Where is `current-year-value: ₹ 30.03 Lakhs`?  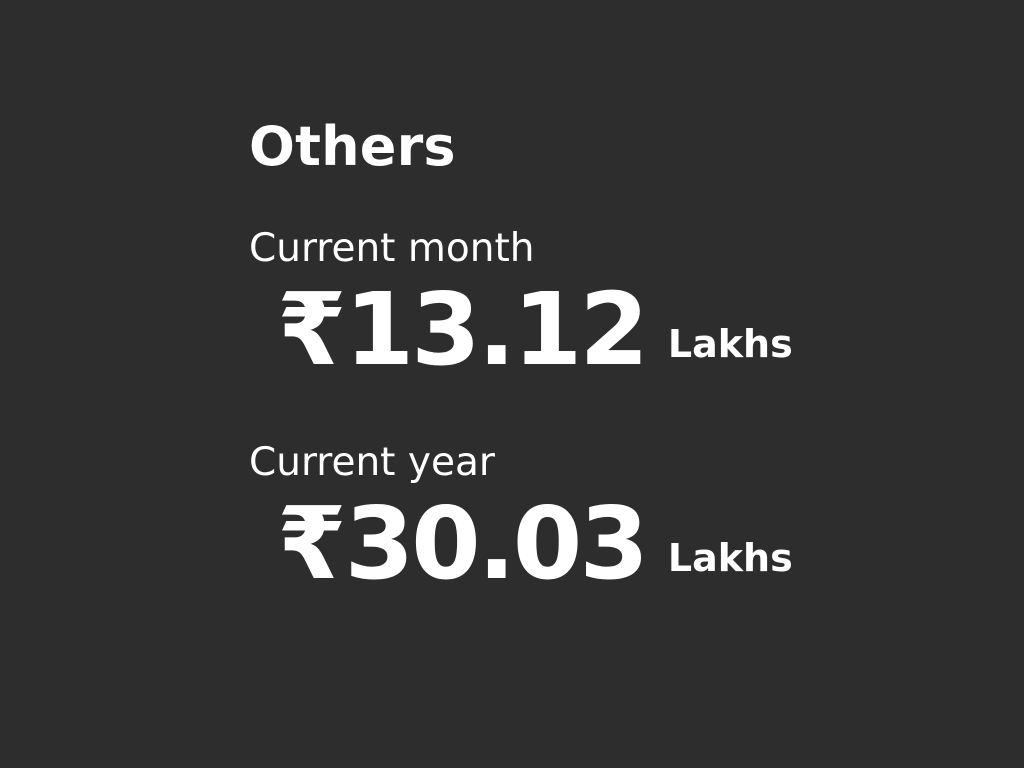 current-year-value: ₹ 30.03 Lakhs is located at coordinates (535, 549).